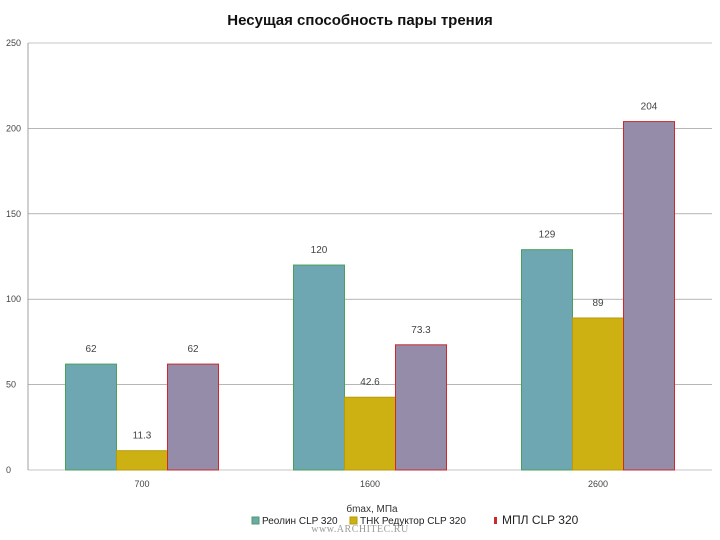 The image size is (720, 540). What do you see at coordinates (359, 20) in the screenshot?
I see `chart-title: Несущая способность пары трения` at bounding box center [359, 20].